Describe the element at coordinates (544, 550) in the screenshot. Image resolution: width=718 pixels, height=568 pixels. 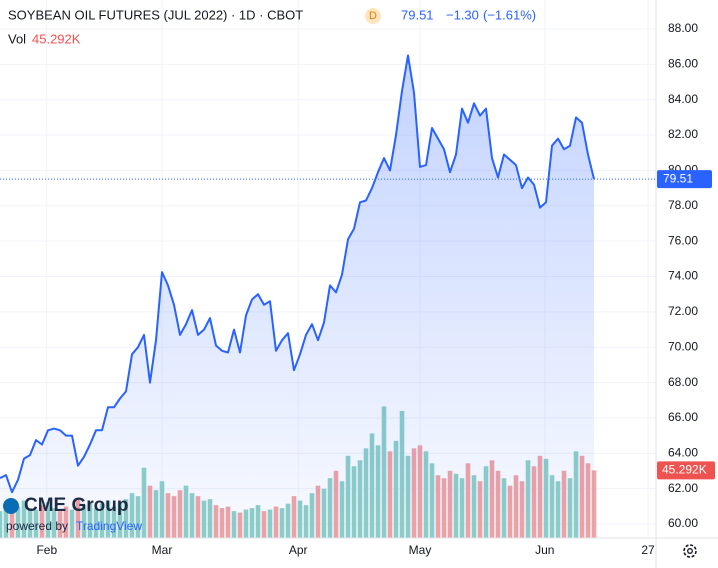
I see `x-tick-label: Jun` at that location.